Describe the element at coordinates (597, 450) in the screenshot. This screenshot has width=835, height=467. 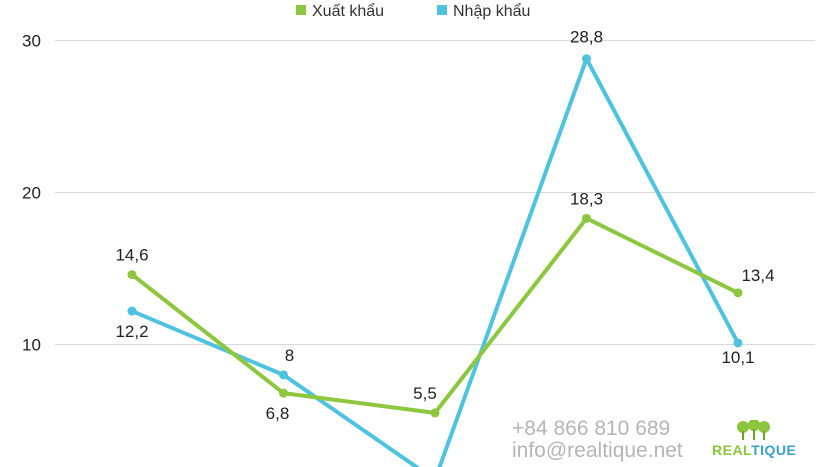
I see `watermark-email: info@realtique.net` at that location.